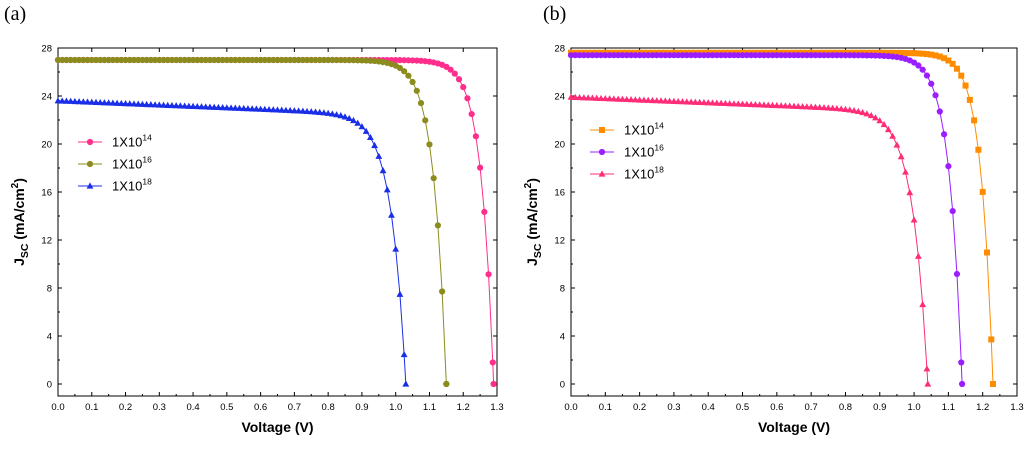 This screenshot has height=462, width=1024. What do you see at coordinates (948, 407) in the screenshot?
I see `x-tick-label: 1.1` at bounding box center [948, 407].